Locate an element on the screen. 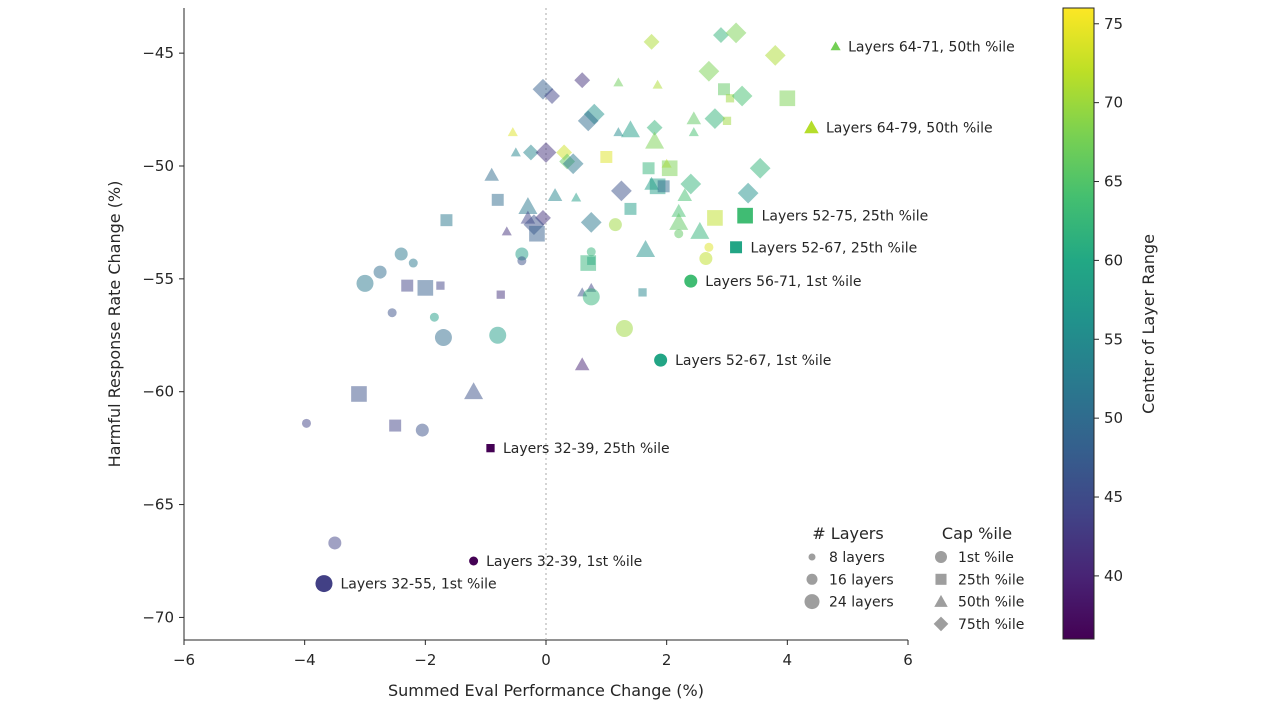  x-axis-label: Summed Eval Performance Change (%) is located at coordinates (546, 690).